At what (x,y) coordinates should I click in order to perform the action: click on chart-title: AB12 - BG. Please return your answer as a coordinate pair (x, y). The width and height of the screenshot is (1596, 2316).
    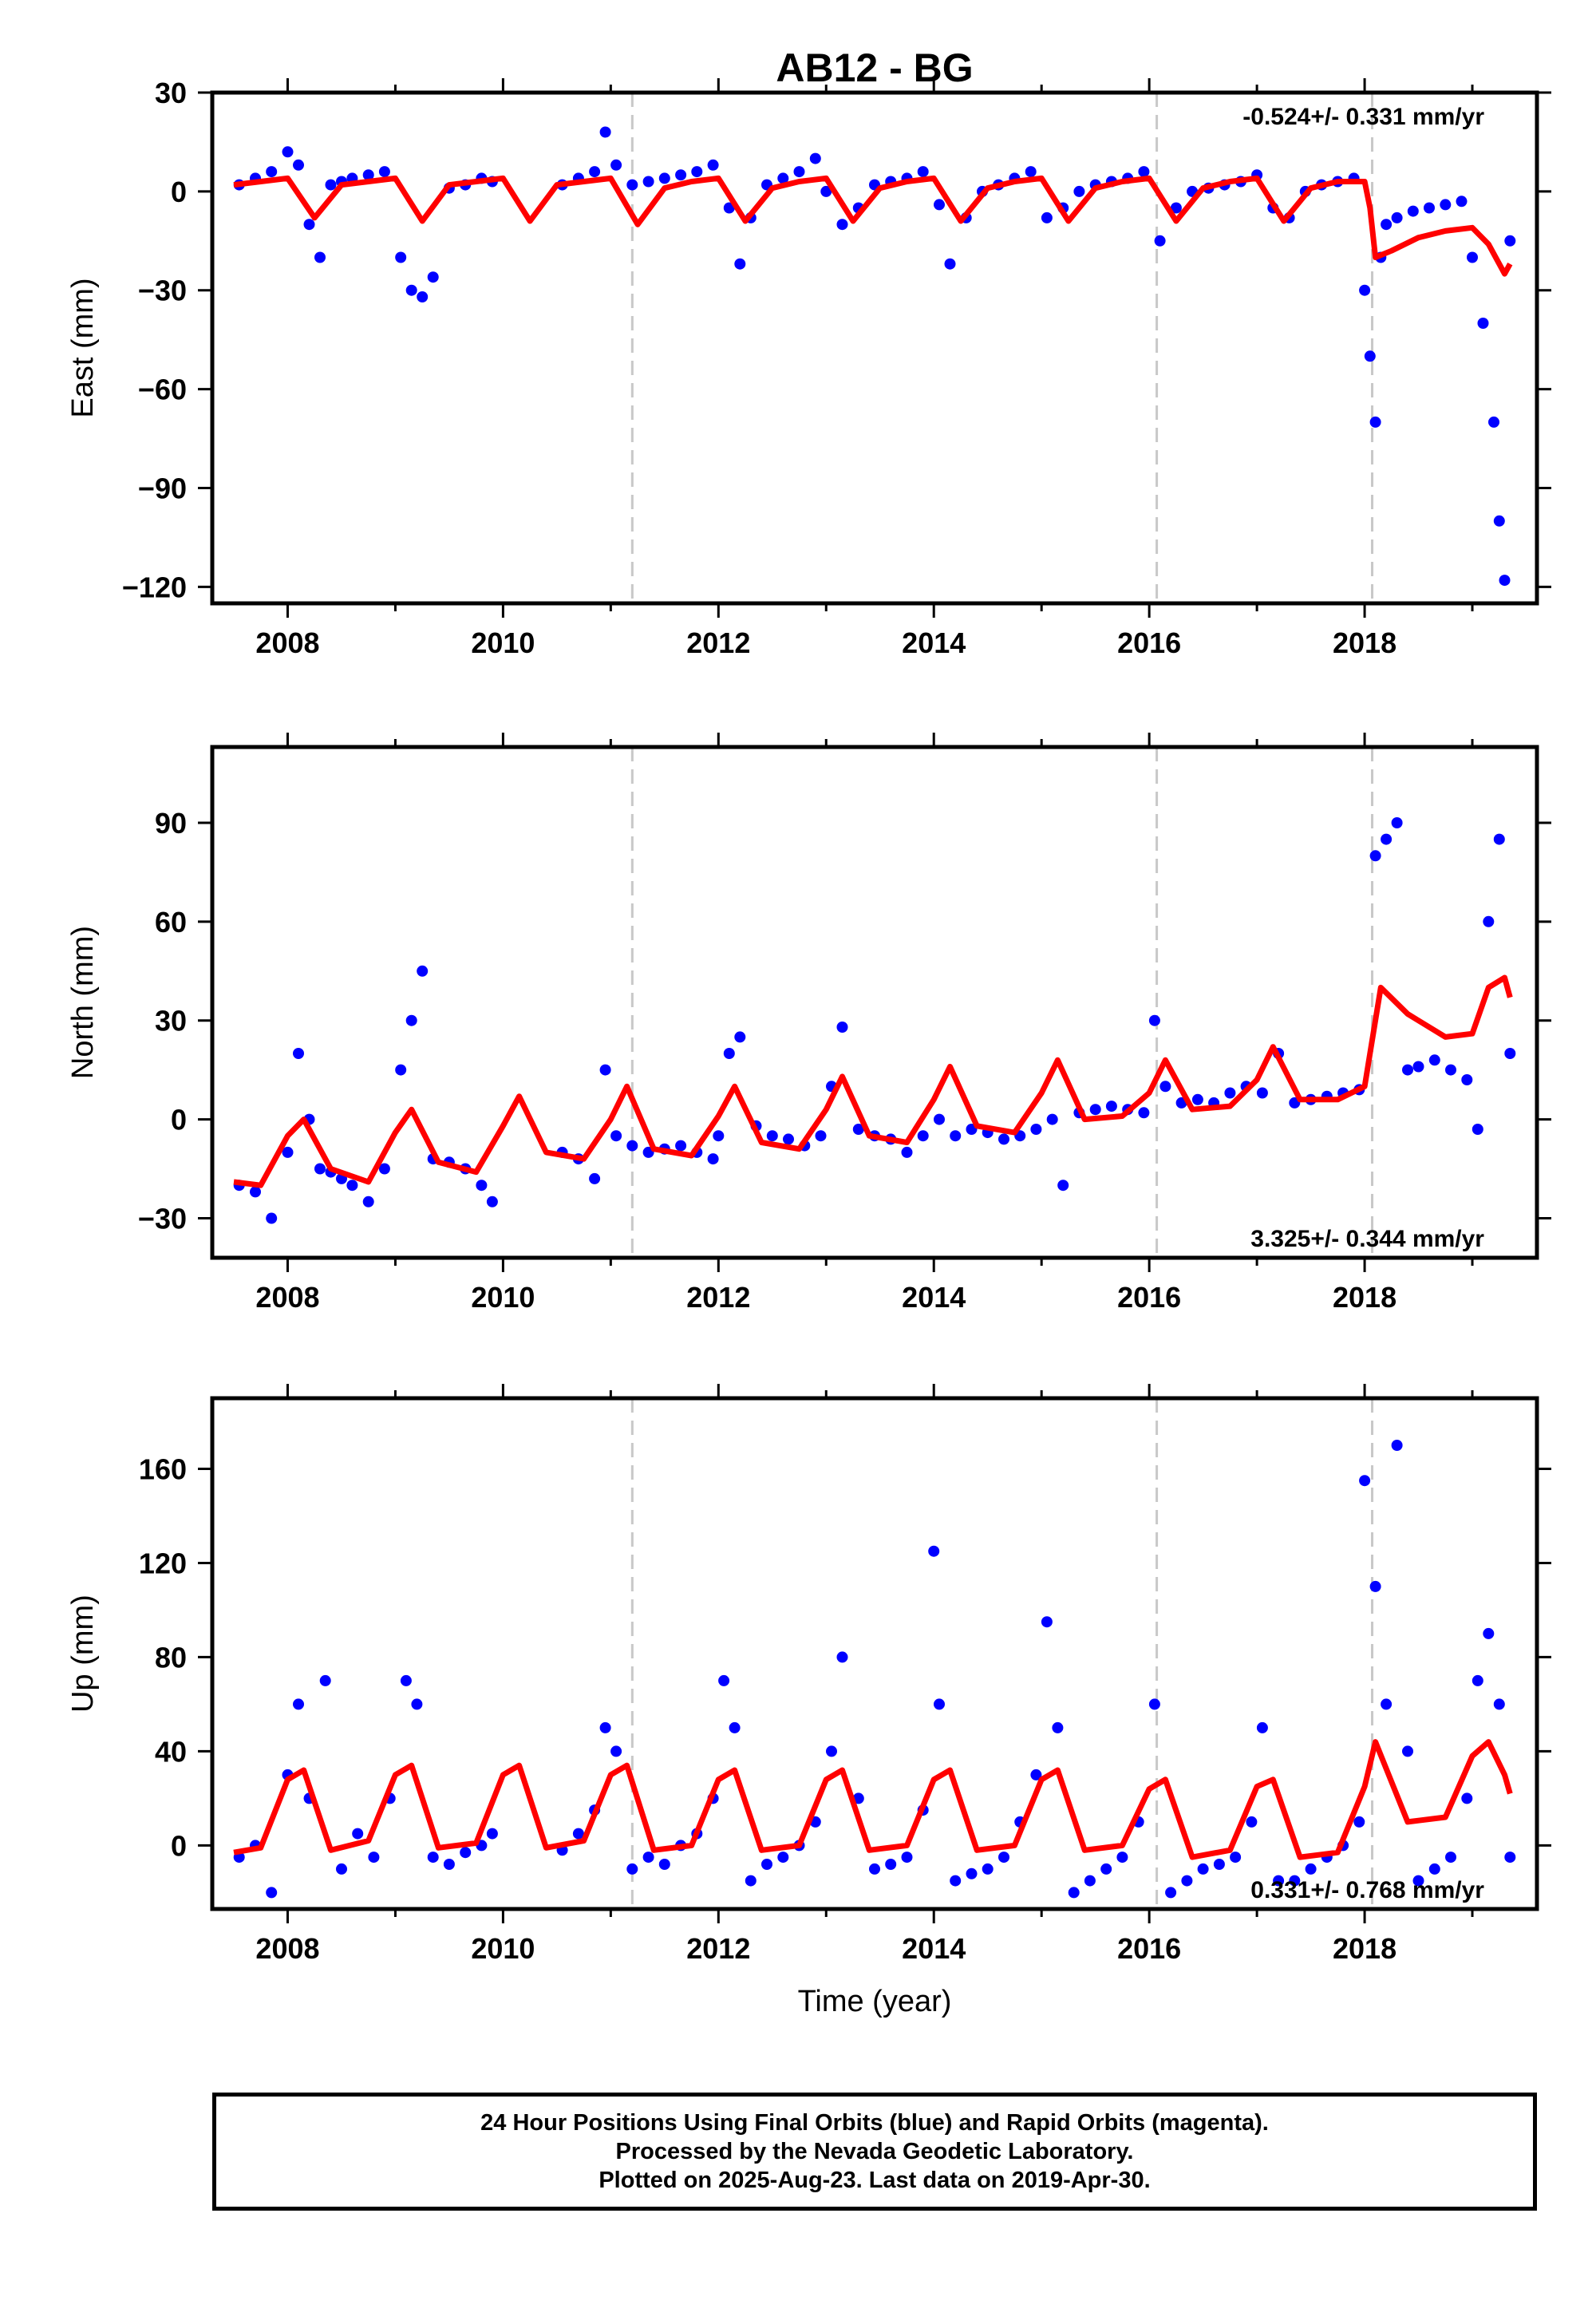
    Looking at the image, I should click on (874, 67).